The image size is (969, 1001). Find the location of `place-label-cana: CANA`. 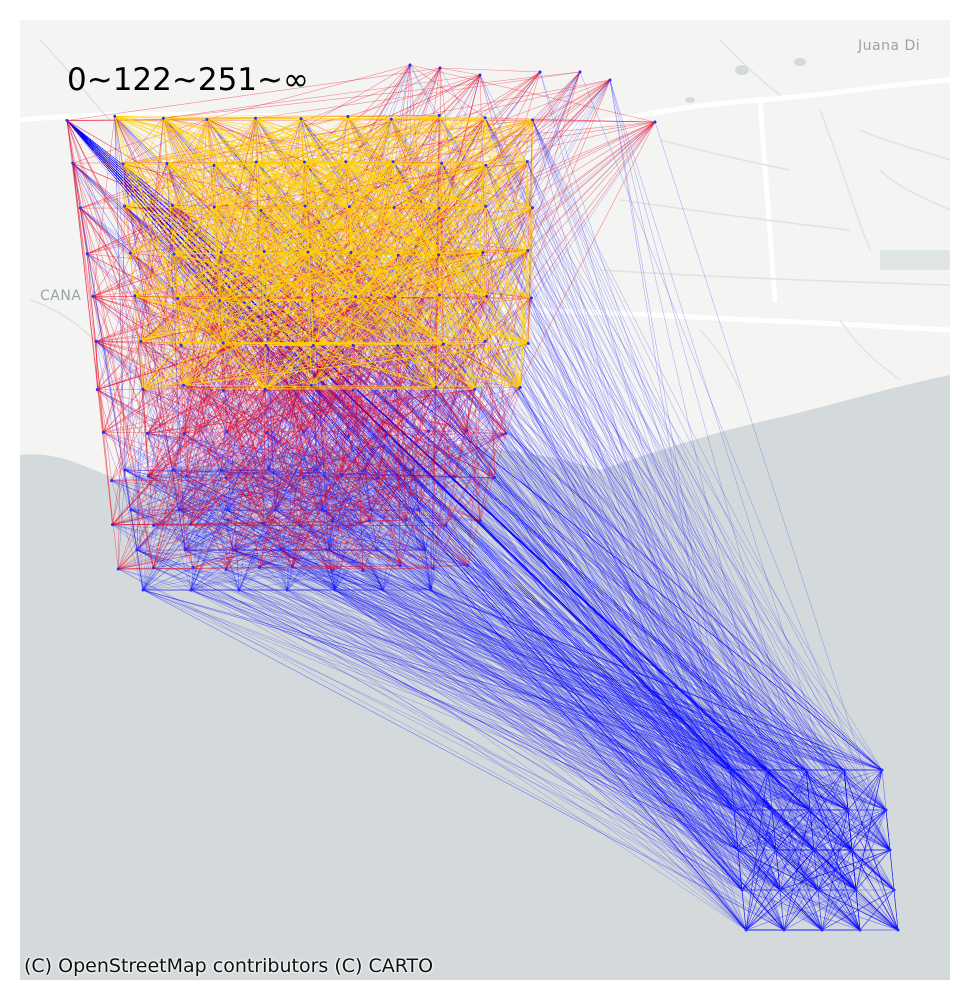

place-label-cana: CANA is located at coordinates (61, 296).